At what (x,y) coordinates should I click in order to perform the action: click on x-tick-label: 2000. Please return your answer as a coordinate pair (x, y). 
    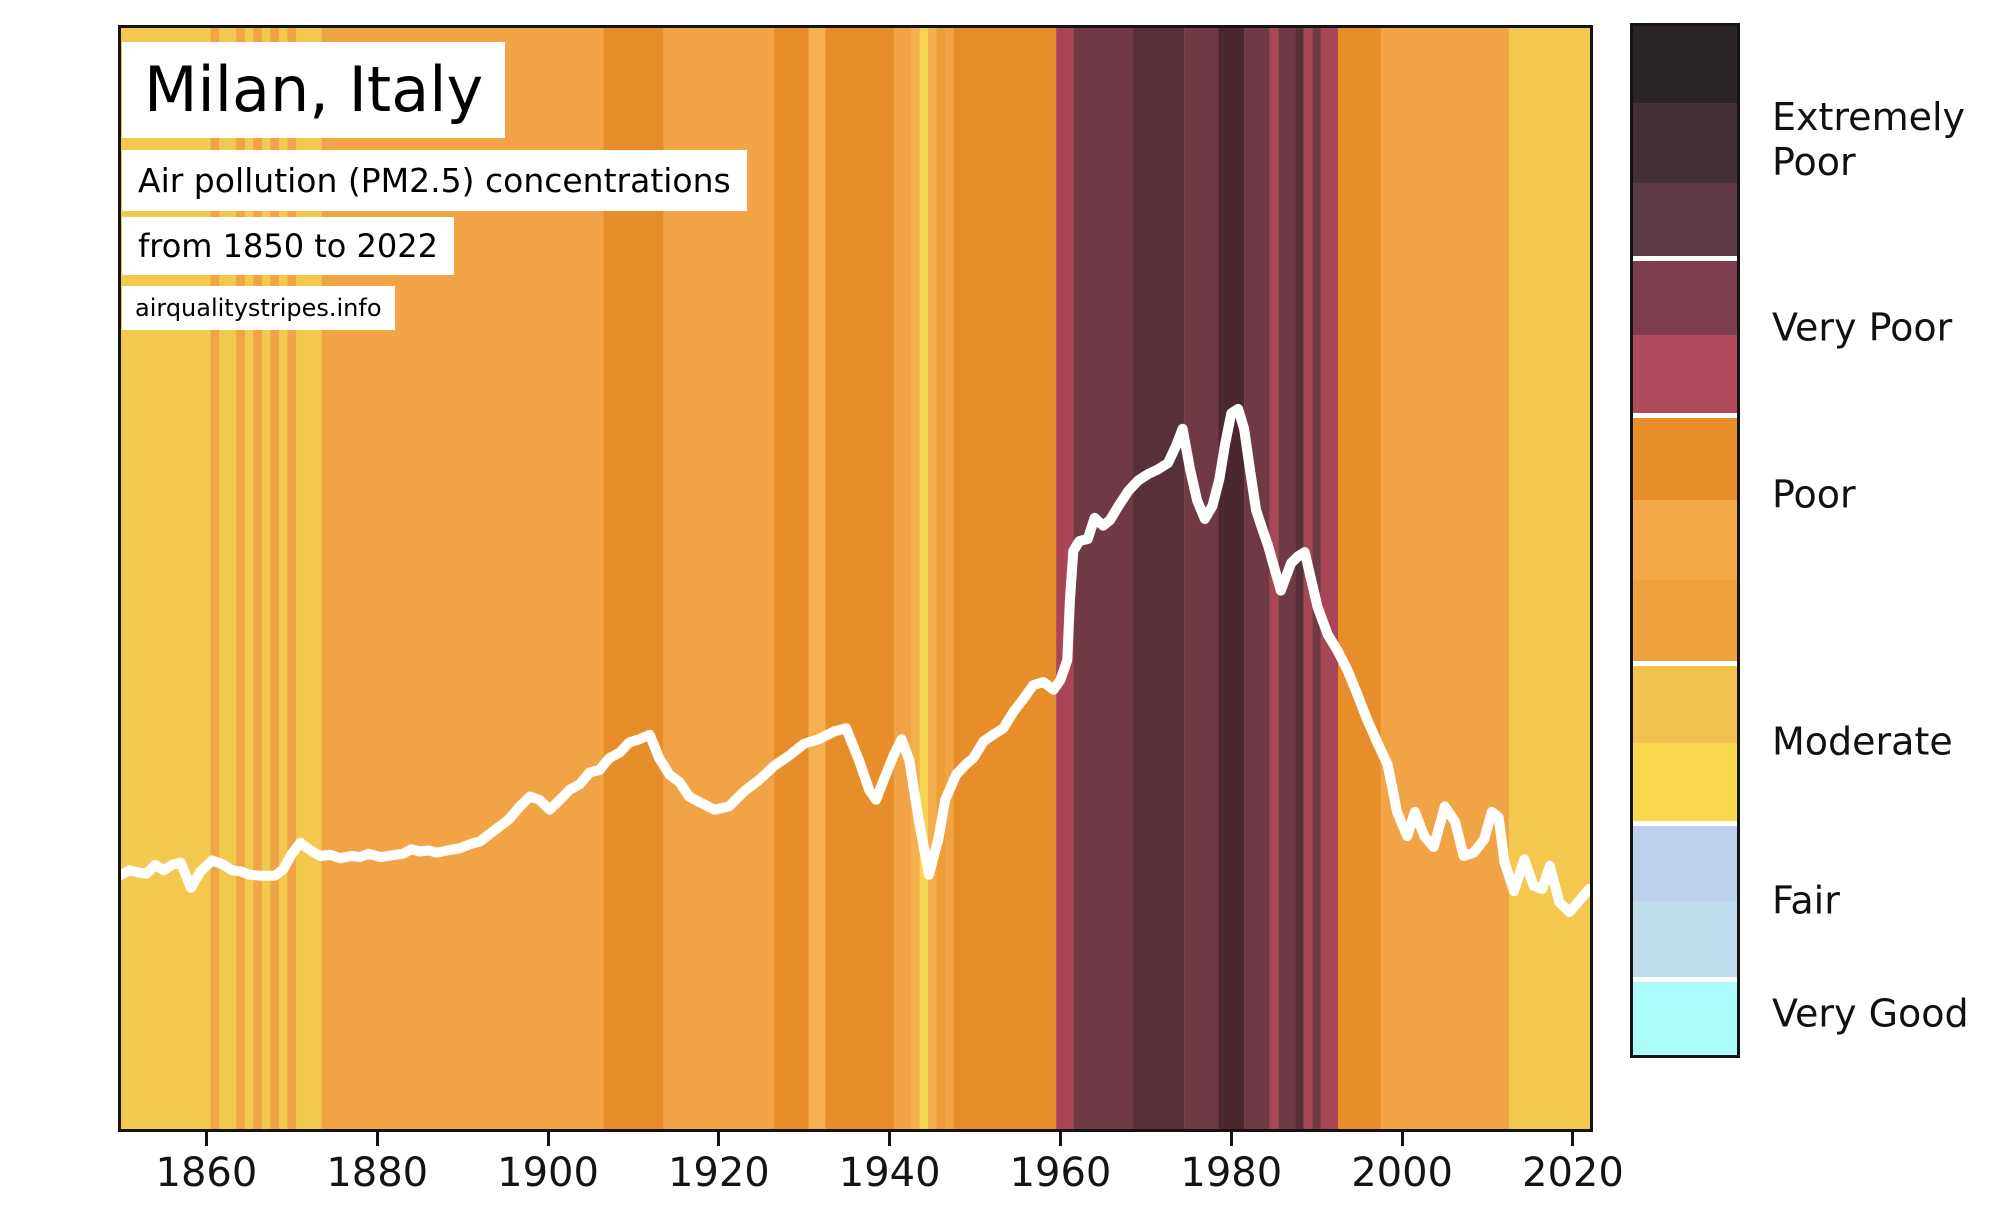
    Looking at the image, I should click on (1402, 1173).